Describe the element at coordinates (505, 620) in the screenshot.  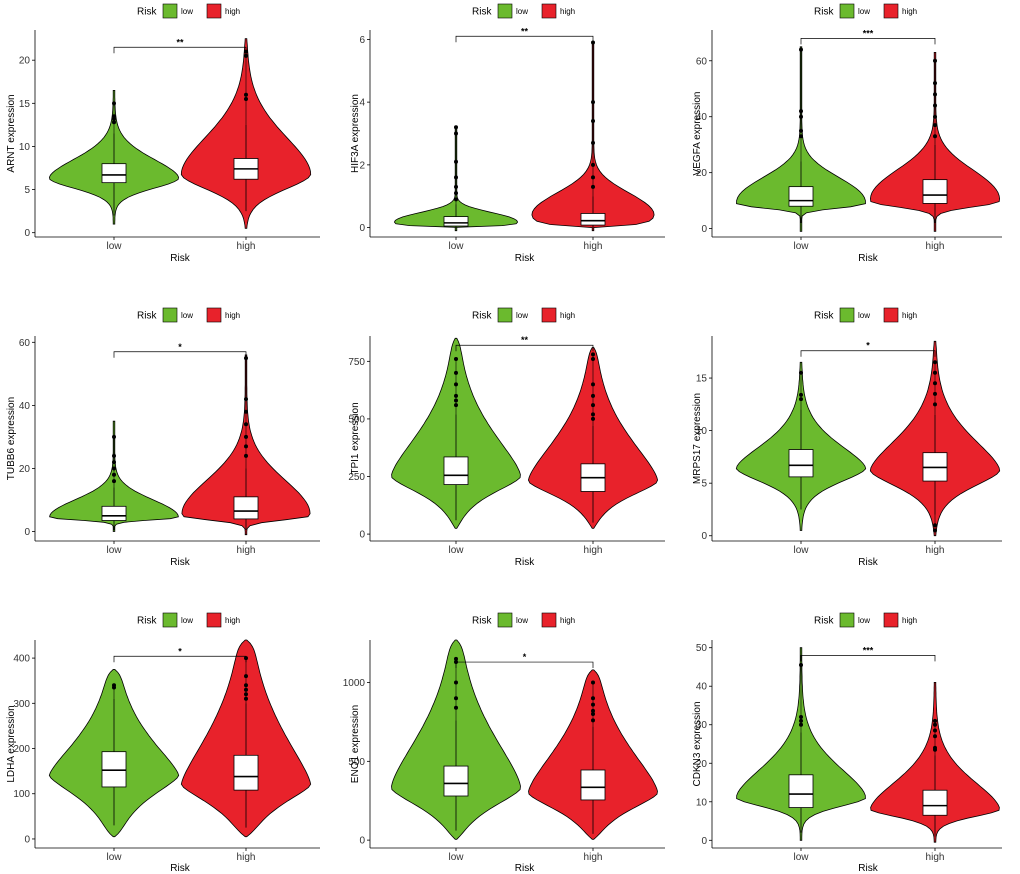
I see `legend-swatch-low` at that location.